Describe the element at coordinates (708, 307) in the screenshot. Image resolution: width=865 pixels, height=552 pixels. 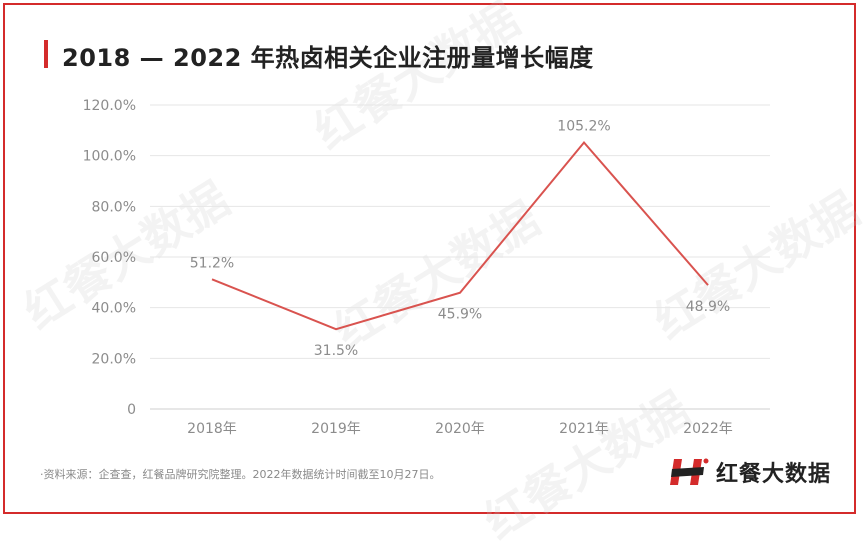
I see `data-label: 48.9%` at that location.